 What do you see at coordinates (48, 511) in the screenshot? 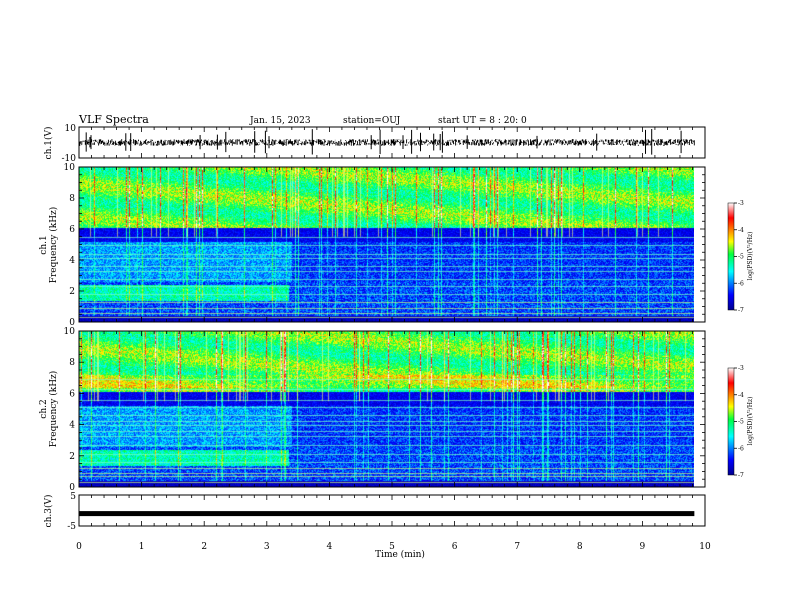
I see `ch3-ylabel: ch.3(V)` at bounding box center [48, 511].